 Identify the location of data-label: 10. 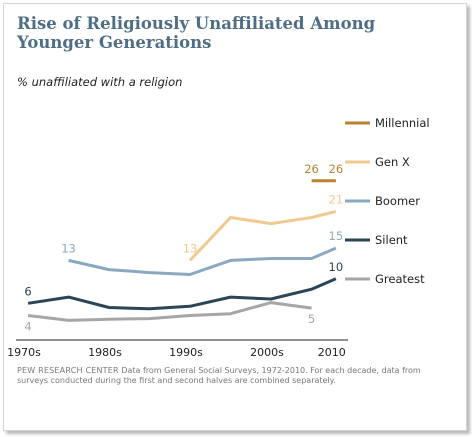
(336, 267).